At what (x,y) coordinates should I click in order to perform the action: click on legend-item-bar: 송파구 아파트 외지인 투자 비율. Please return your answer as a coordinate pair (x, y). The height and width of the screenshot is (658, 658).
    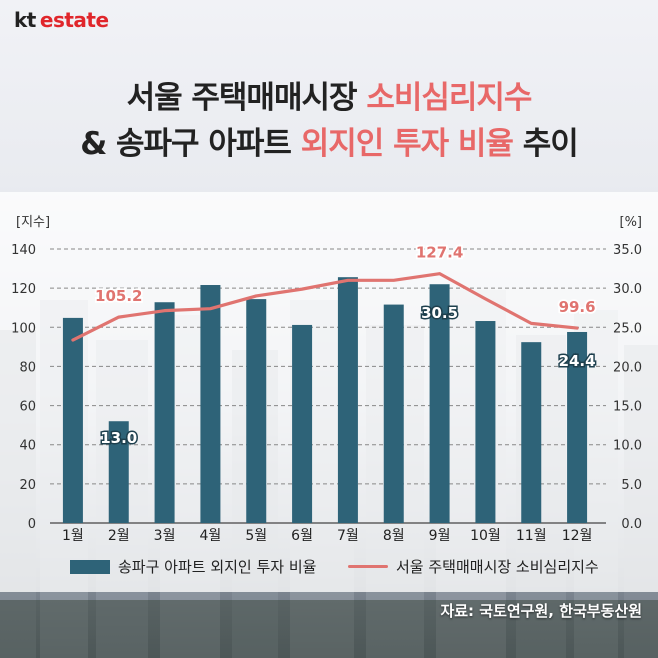
    Looking at the image, I should click on (193, 566).